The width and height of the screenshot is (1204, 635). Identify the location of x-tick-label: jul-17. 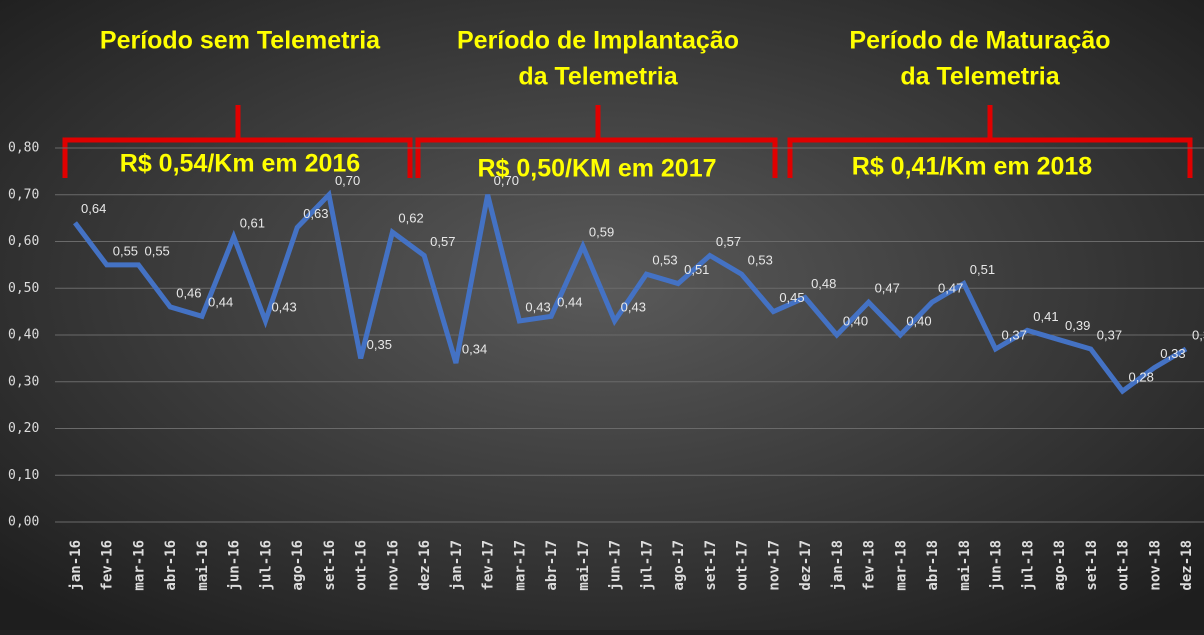
(647, 565).